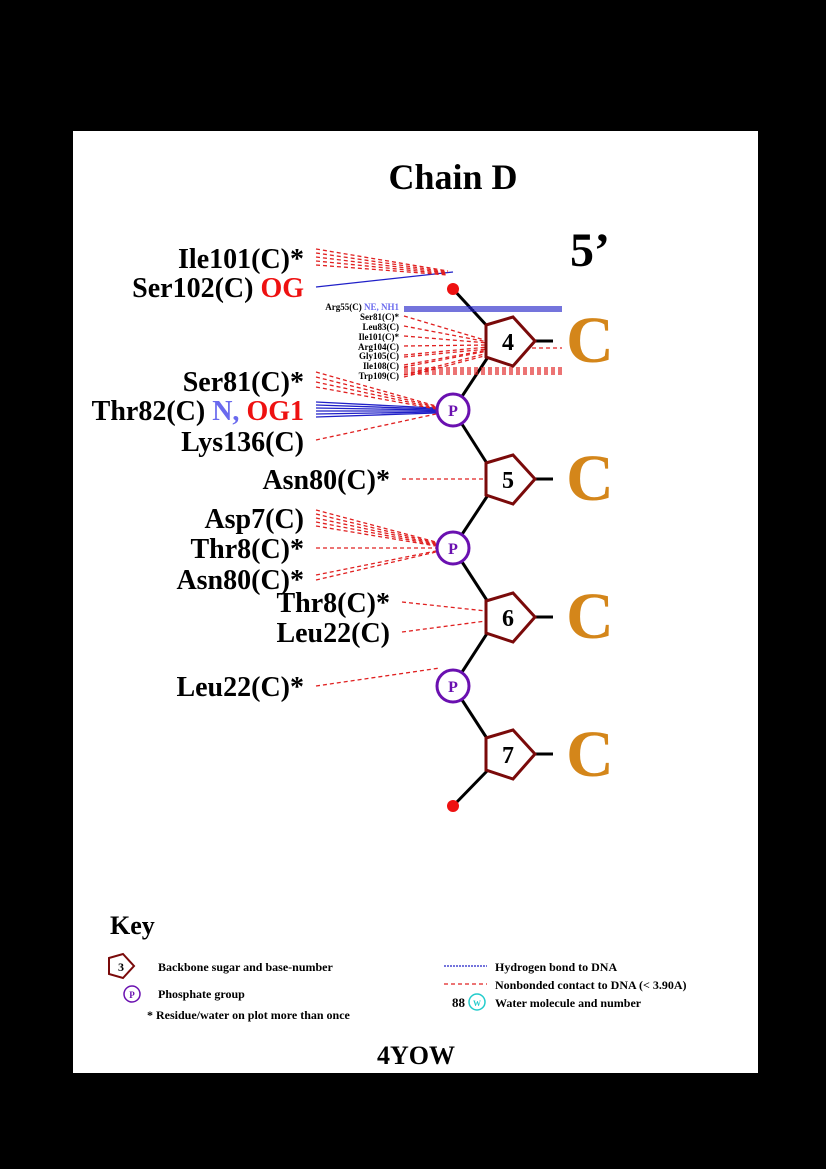 The width and height of the screenshot is (826, 1169). What do you see at coordinates (568, 1003) in the screenshot?
I see `water-key-text: Water molecule and number` at bounding box center [568, 1003].